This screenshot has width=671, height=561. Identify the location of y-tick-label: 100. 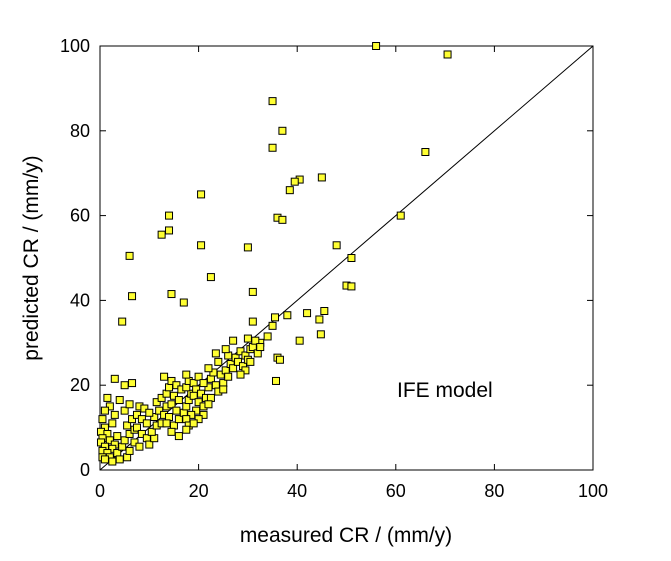
(75, 46).